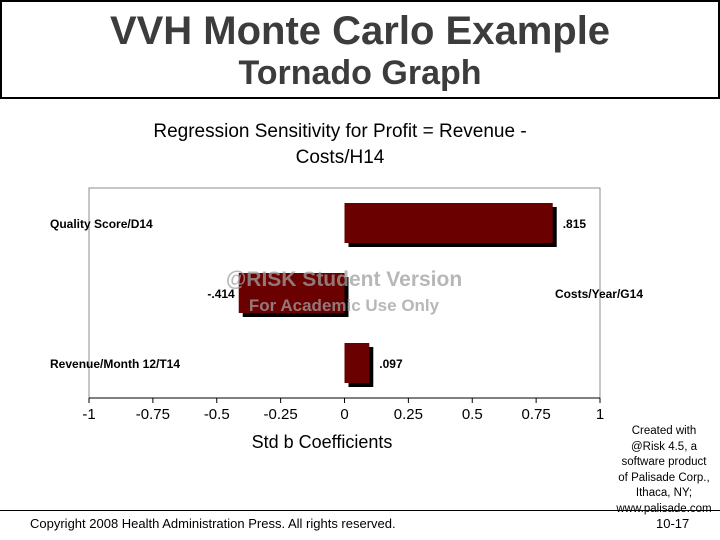 Image resolution: width=720 pixels, height=540 pixels. Describe the element at coordinates (600, 414) in the screenshot. I see `x-tick-label: 1` at that location.